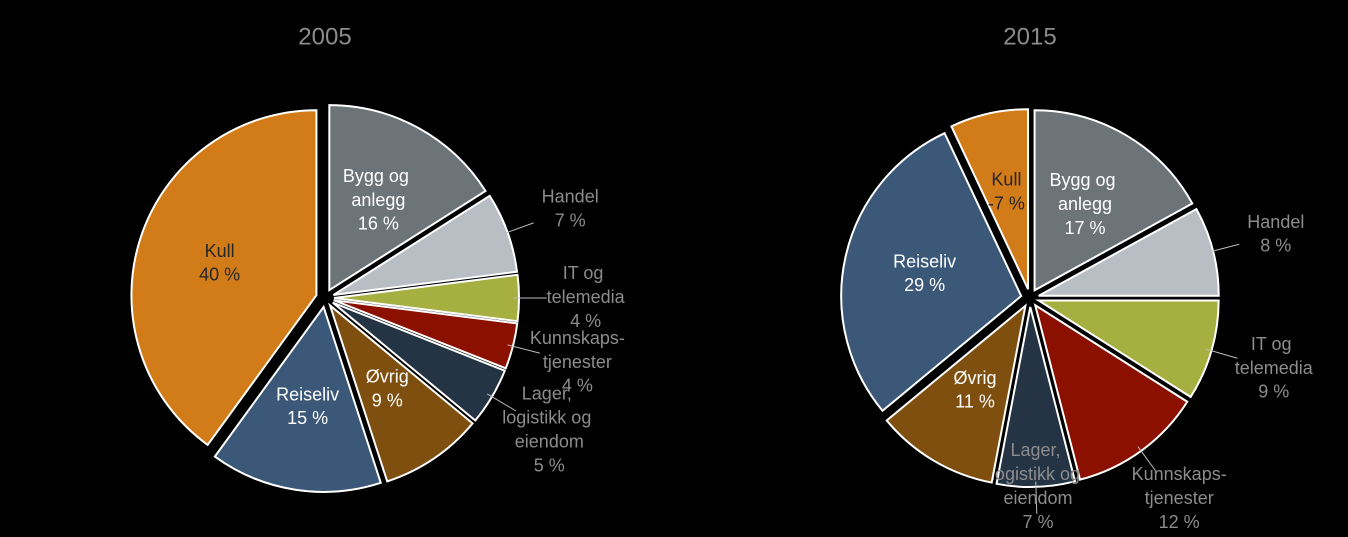  Describe the element at coordinates (924, 285) in the screenshot. I see `slice-value-label: 29 %` at that location.